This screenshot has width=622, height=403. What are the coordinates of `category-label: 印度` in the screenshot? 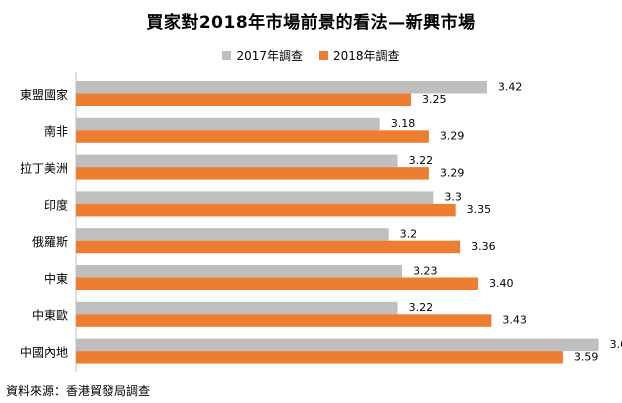 It's located at (56, 204).